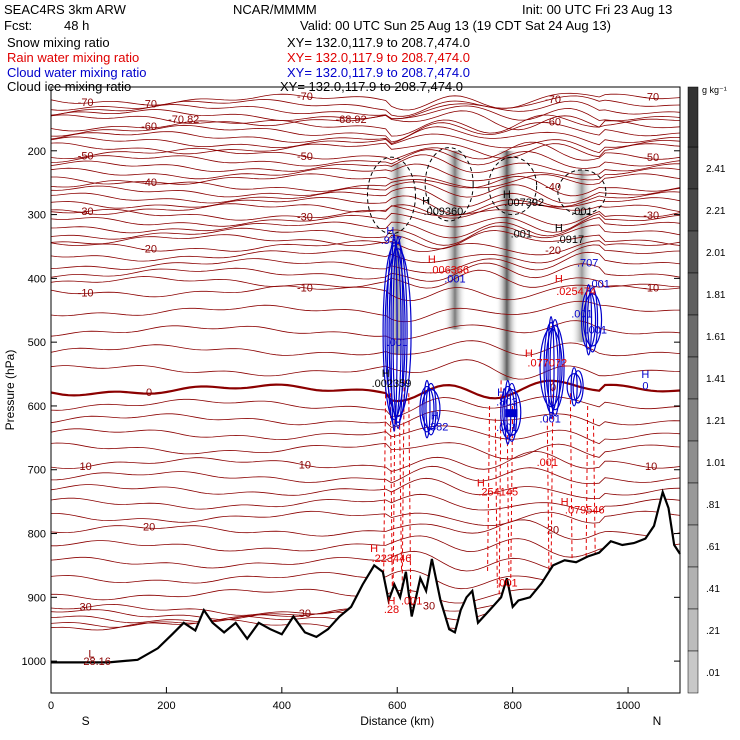 The image size is (740, 740). What do you see at coordinates (77, 72) in the screenshot?
I see `field-label-cloudwater: Cloud water mixing ratio` at bounding box center [77, 72].